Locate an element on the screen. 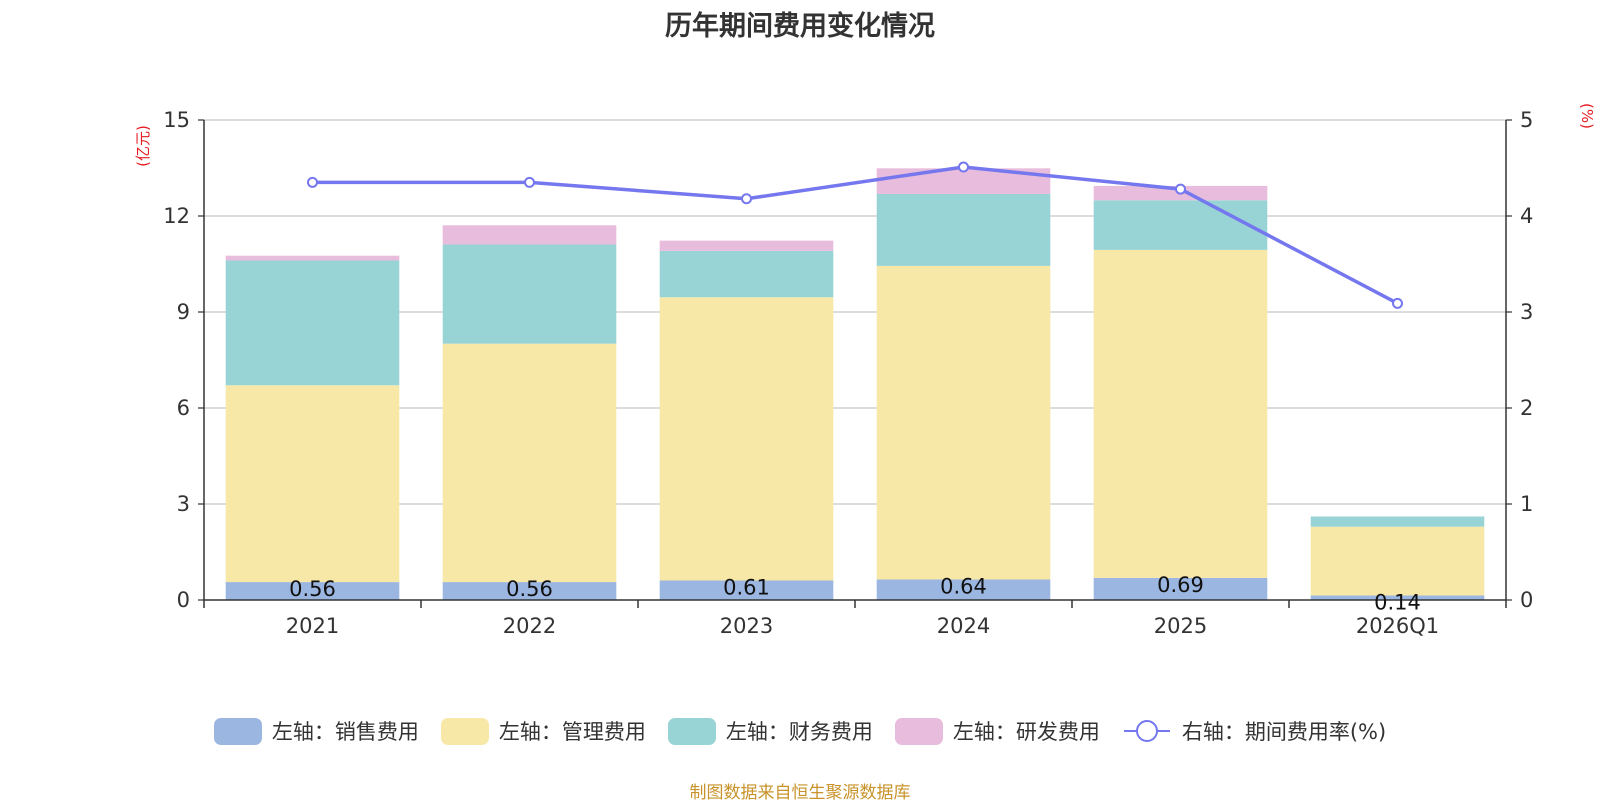 The height and width of the screenshot is (803, 1600). x-axis-tick-label: 2026Q1 is located at coordinates (1397, 626).